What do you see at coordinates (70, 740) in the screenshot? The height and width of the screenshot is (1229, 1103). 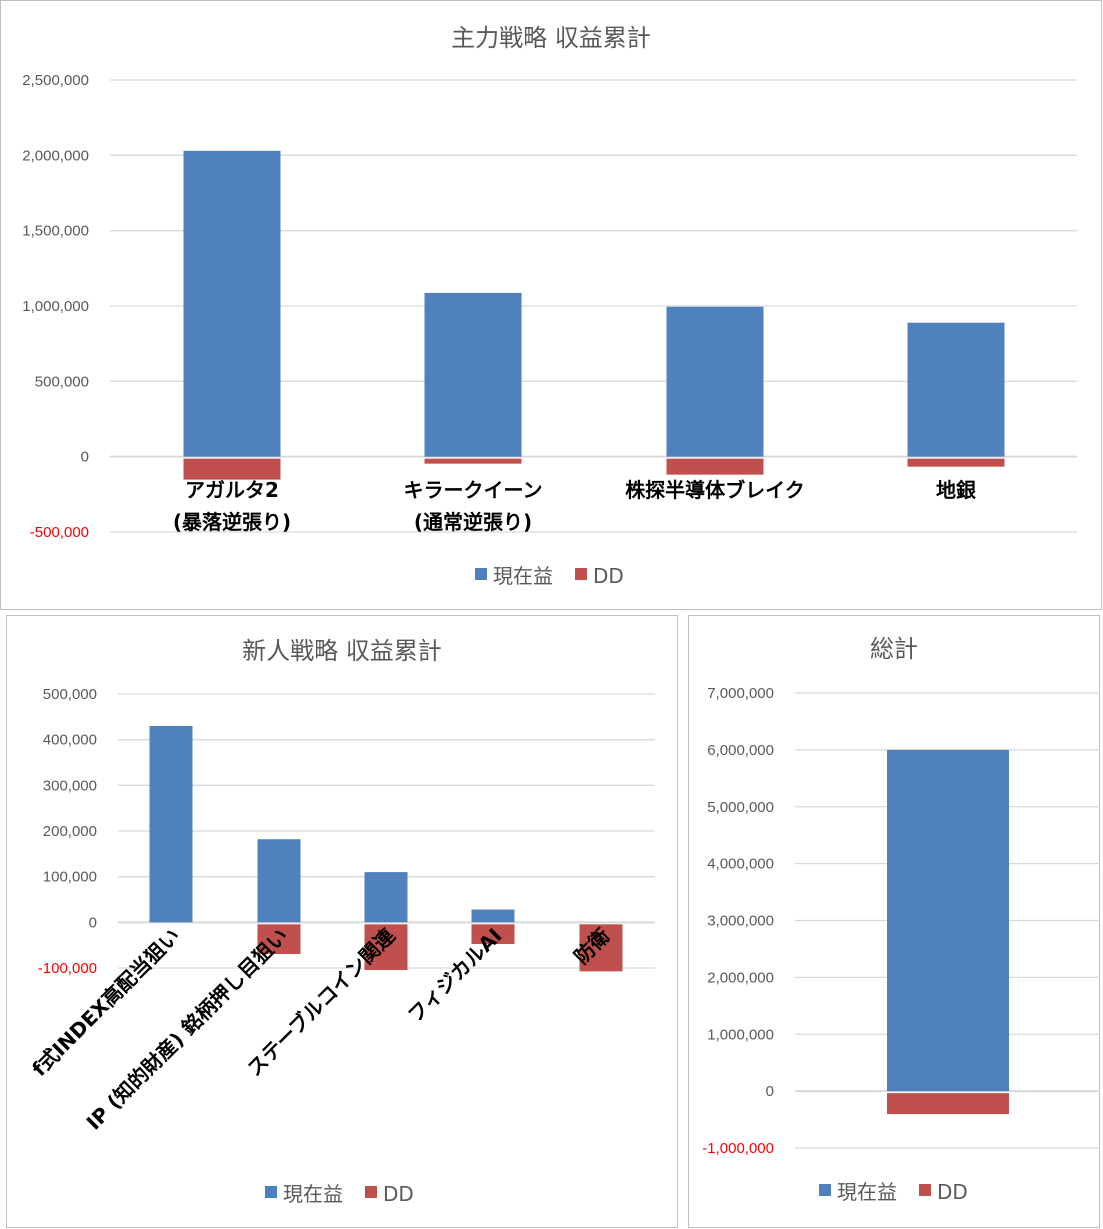 I see `y-tick-label: 400,000` at bounding box center [70, 740].